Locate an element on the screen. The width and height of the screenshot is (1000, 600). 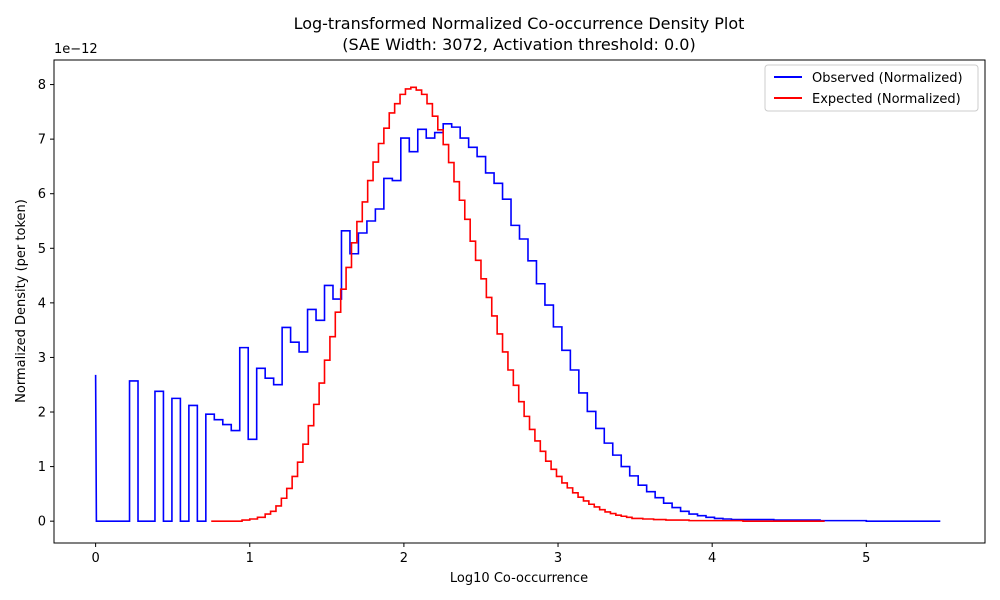
x-tick-label: 1 is located at coordinates (250, 558).